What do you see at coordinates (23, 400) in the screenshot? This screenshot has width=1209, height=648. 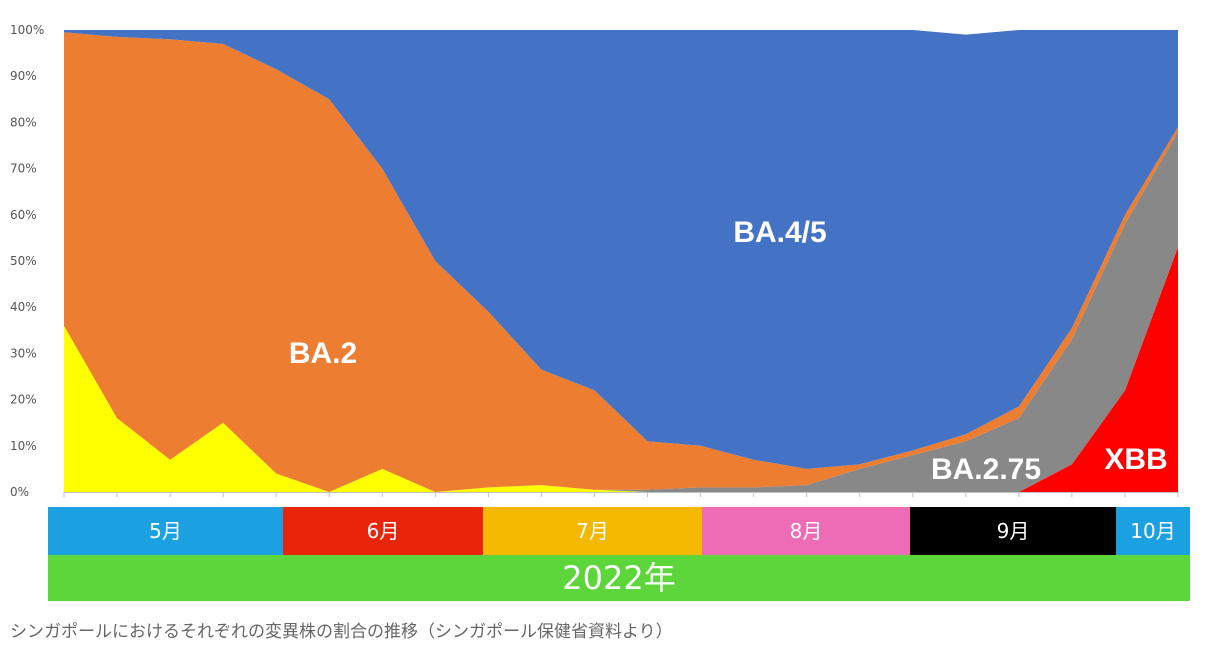 I see `y-tick-label: 20%` at bounding box center [23, 400].